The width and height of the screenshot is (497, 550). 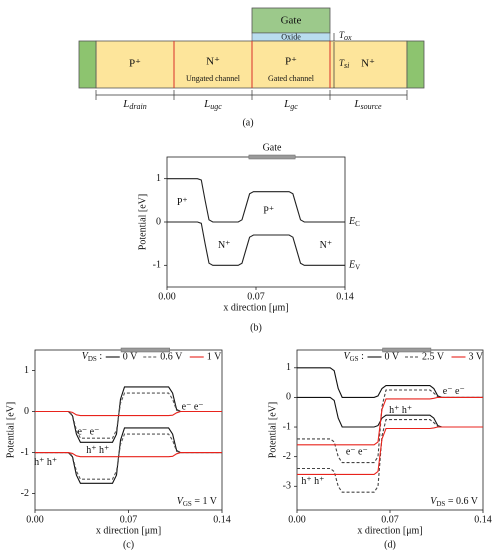 What do you see at coordinates (214, 356) in the screenshot?
I see `legend-label: 1 V` at bounding box center [214, 356].